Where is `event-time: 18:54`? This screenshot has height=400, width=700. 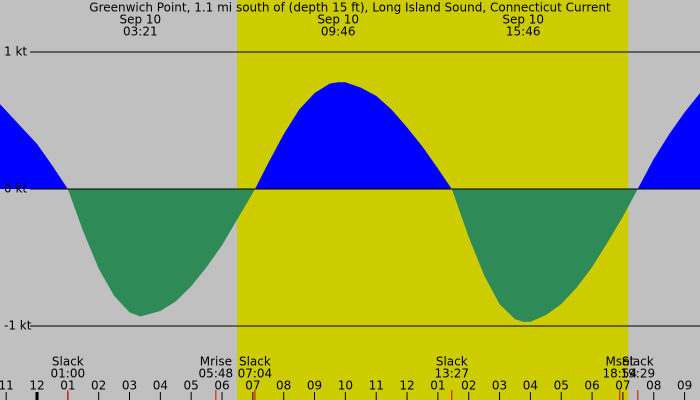 event-time: 18:54 is located at coordinates (620, 374).